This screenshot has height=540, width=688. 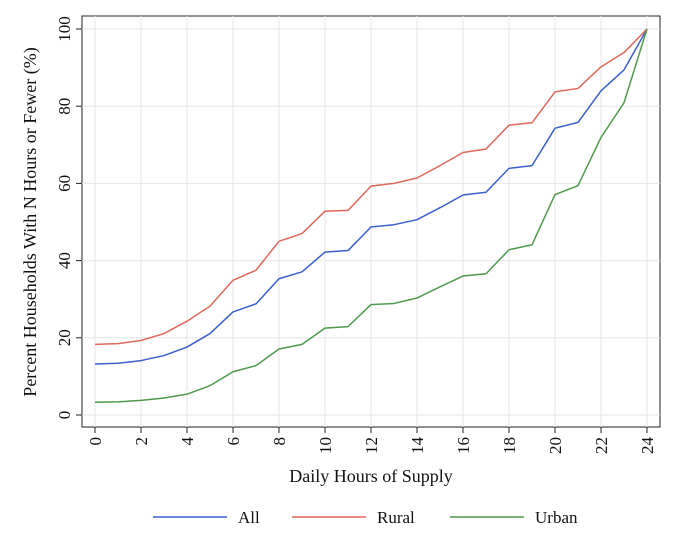 What do you see at coordinates (249, 517) in the screenshot?
I see `legend-label-all: All` at bounding box center [249, 517].